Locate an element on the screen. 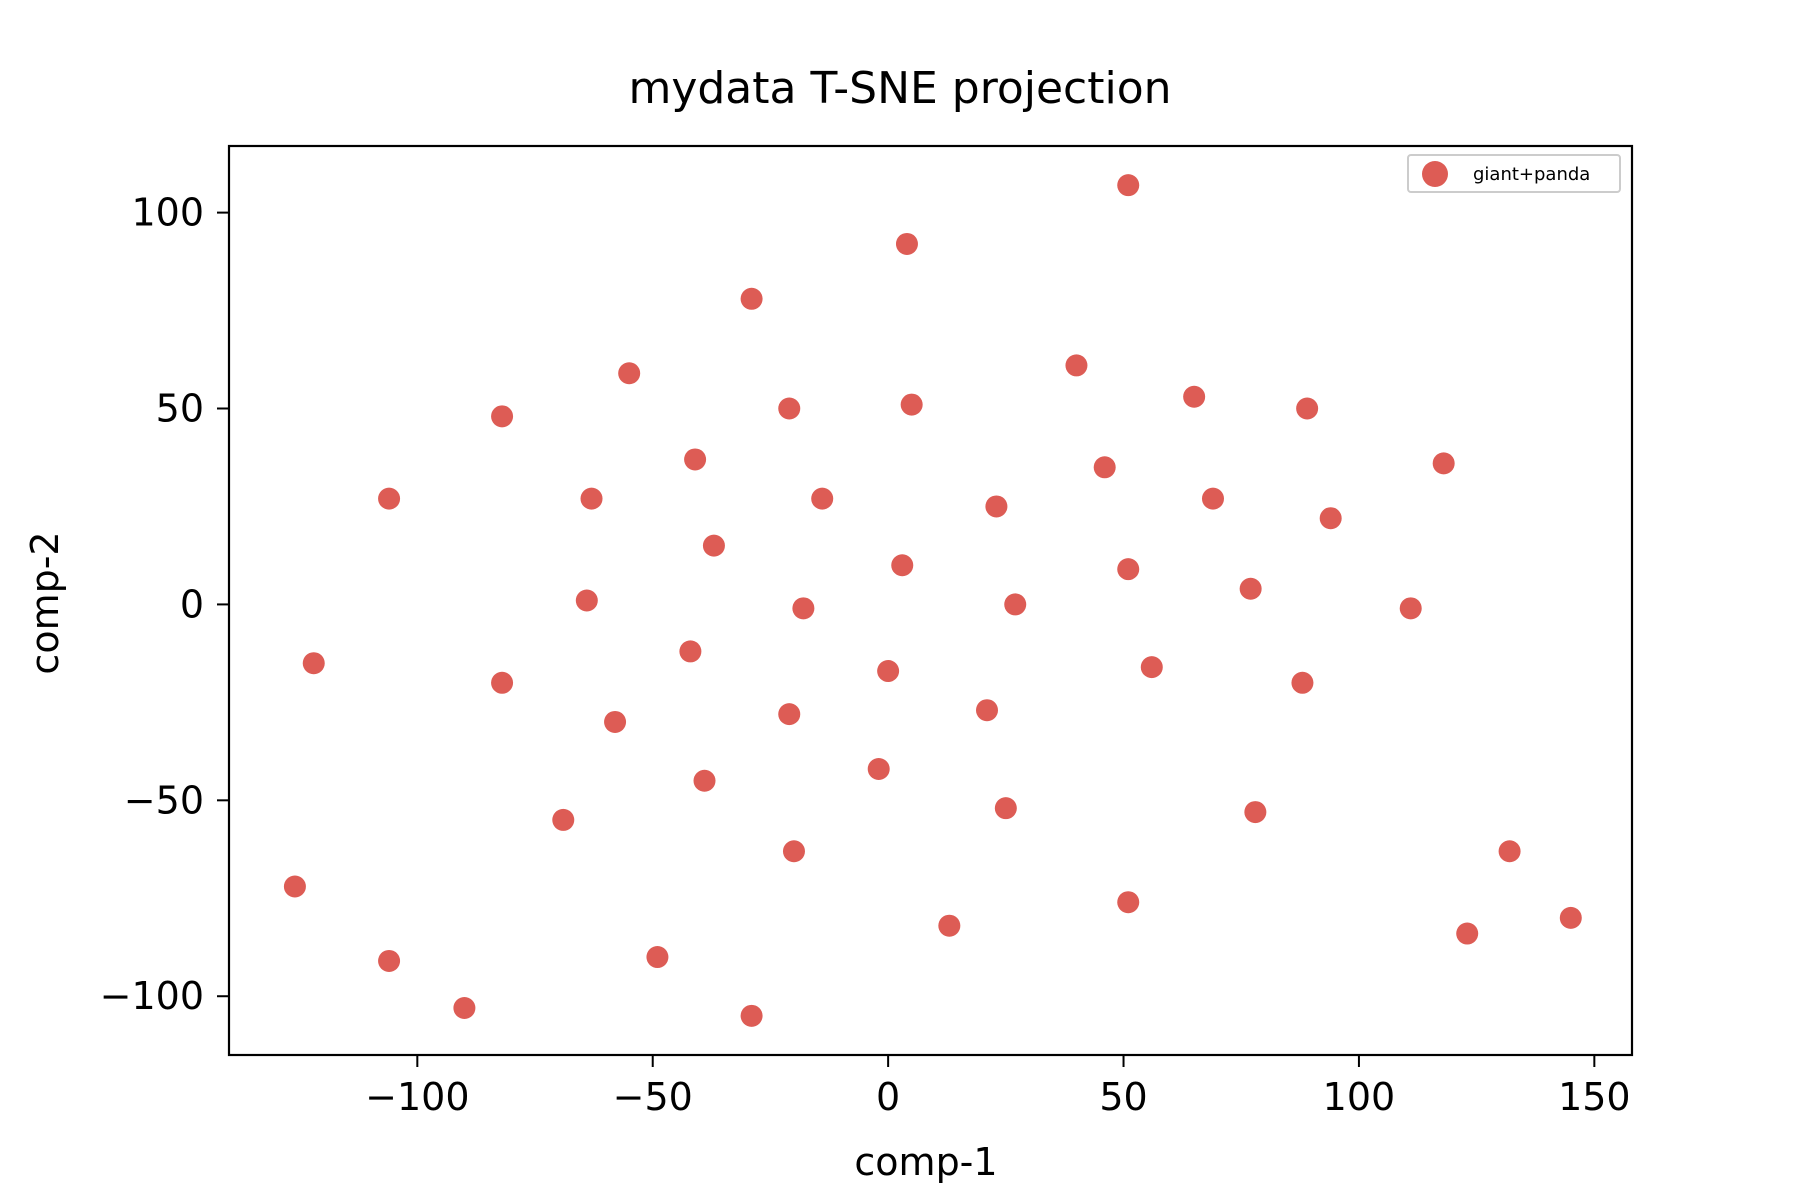 The height and width of the screenshot is (1200, 1800). legend-box is located at coordinates (1514, 173).